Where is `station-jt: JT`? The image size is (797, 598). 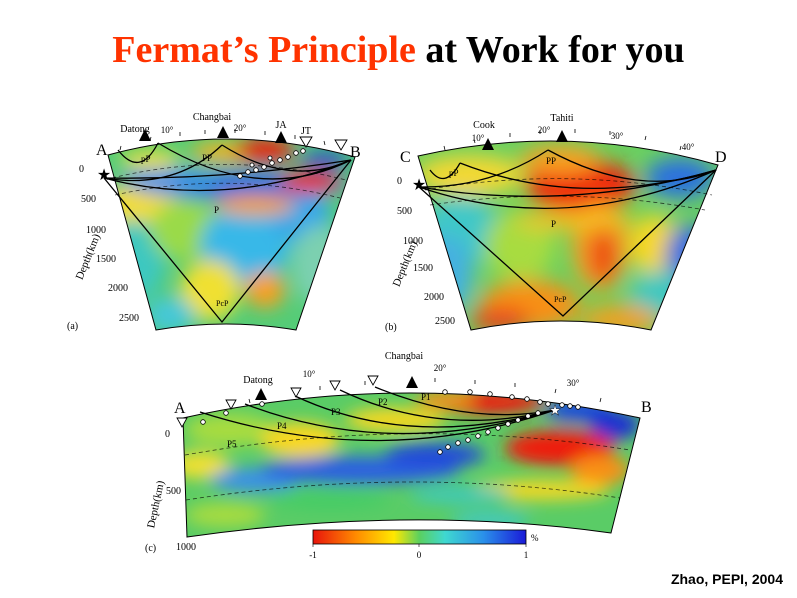
station-jt: JT is located at coordinates (306, 131).